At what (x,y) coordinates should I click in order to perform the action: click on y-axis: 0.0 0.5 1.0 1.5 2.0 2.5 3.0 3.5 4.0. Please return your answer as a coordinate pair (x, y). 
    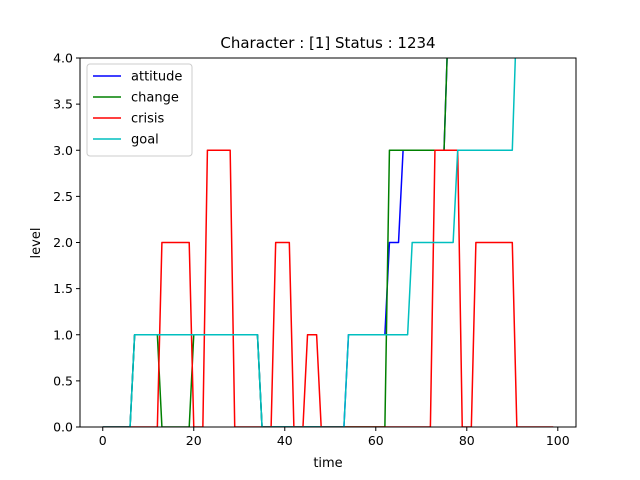
    Looking at the image, I should click on (66, 243).